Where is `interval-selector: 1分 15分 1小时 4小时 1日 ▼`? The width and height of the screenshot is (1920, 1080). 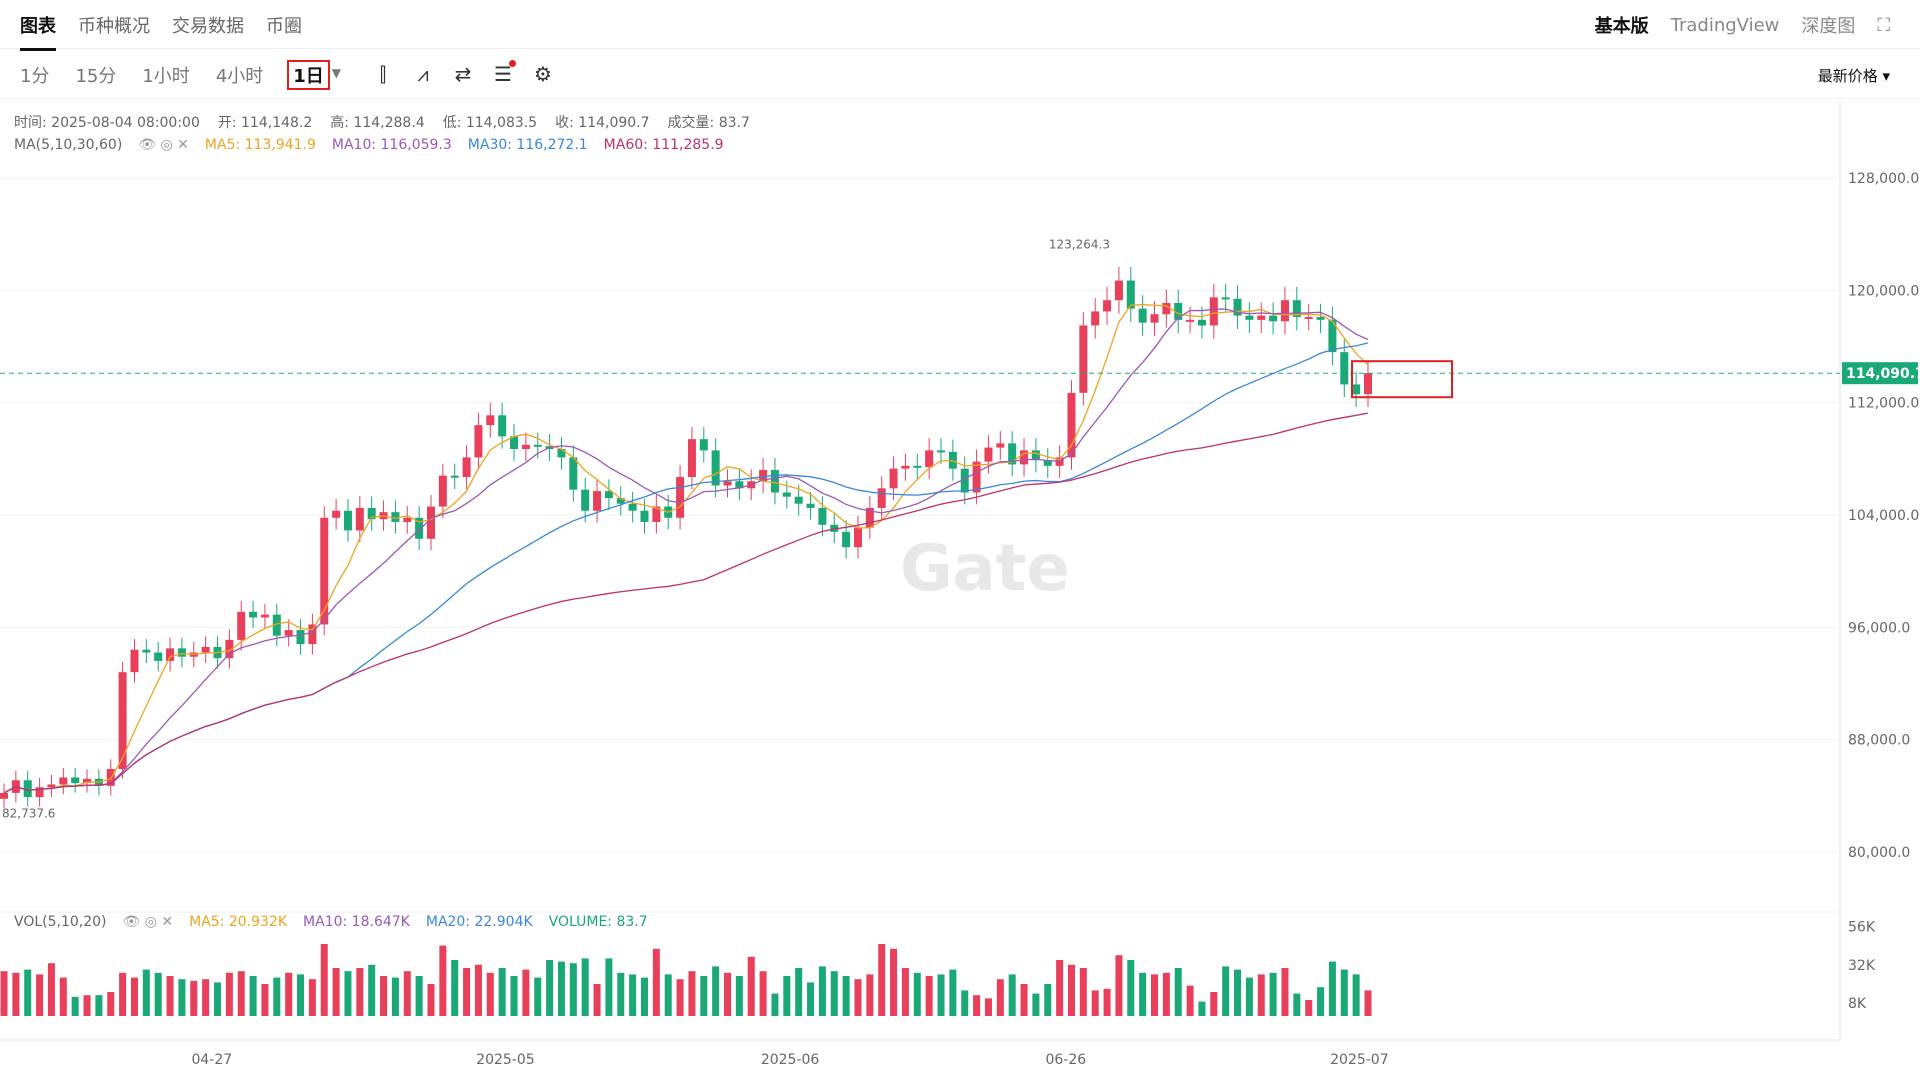
interval-selector: 1分 15分 1小时 4小时 1日 ▼ is located at coordinates (181, 75).